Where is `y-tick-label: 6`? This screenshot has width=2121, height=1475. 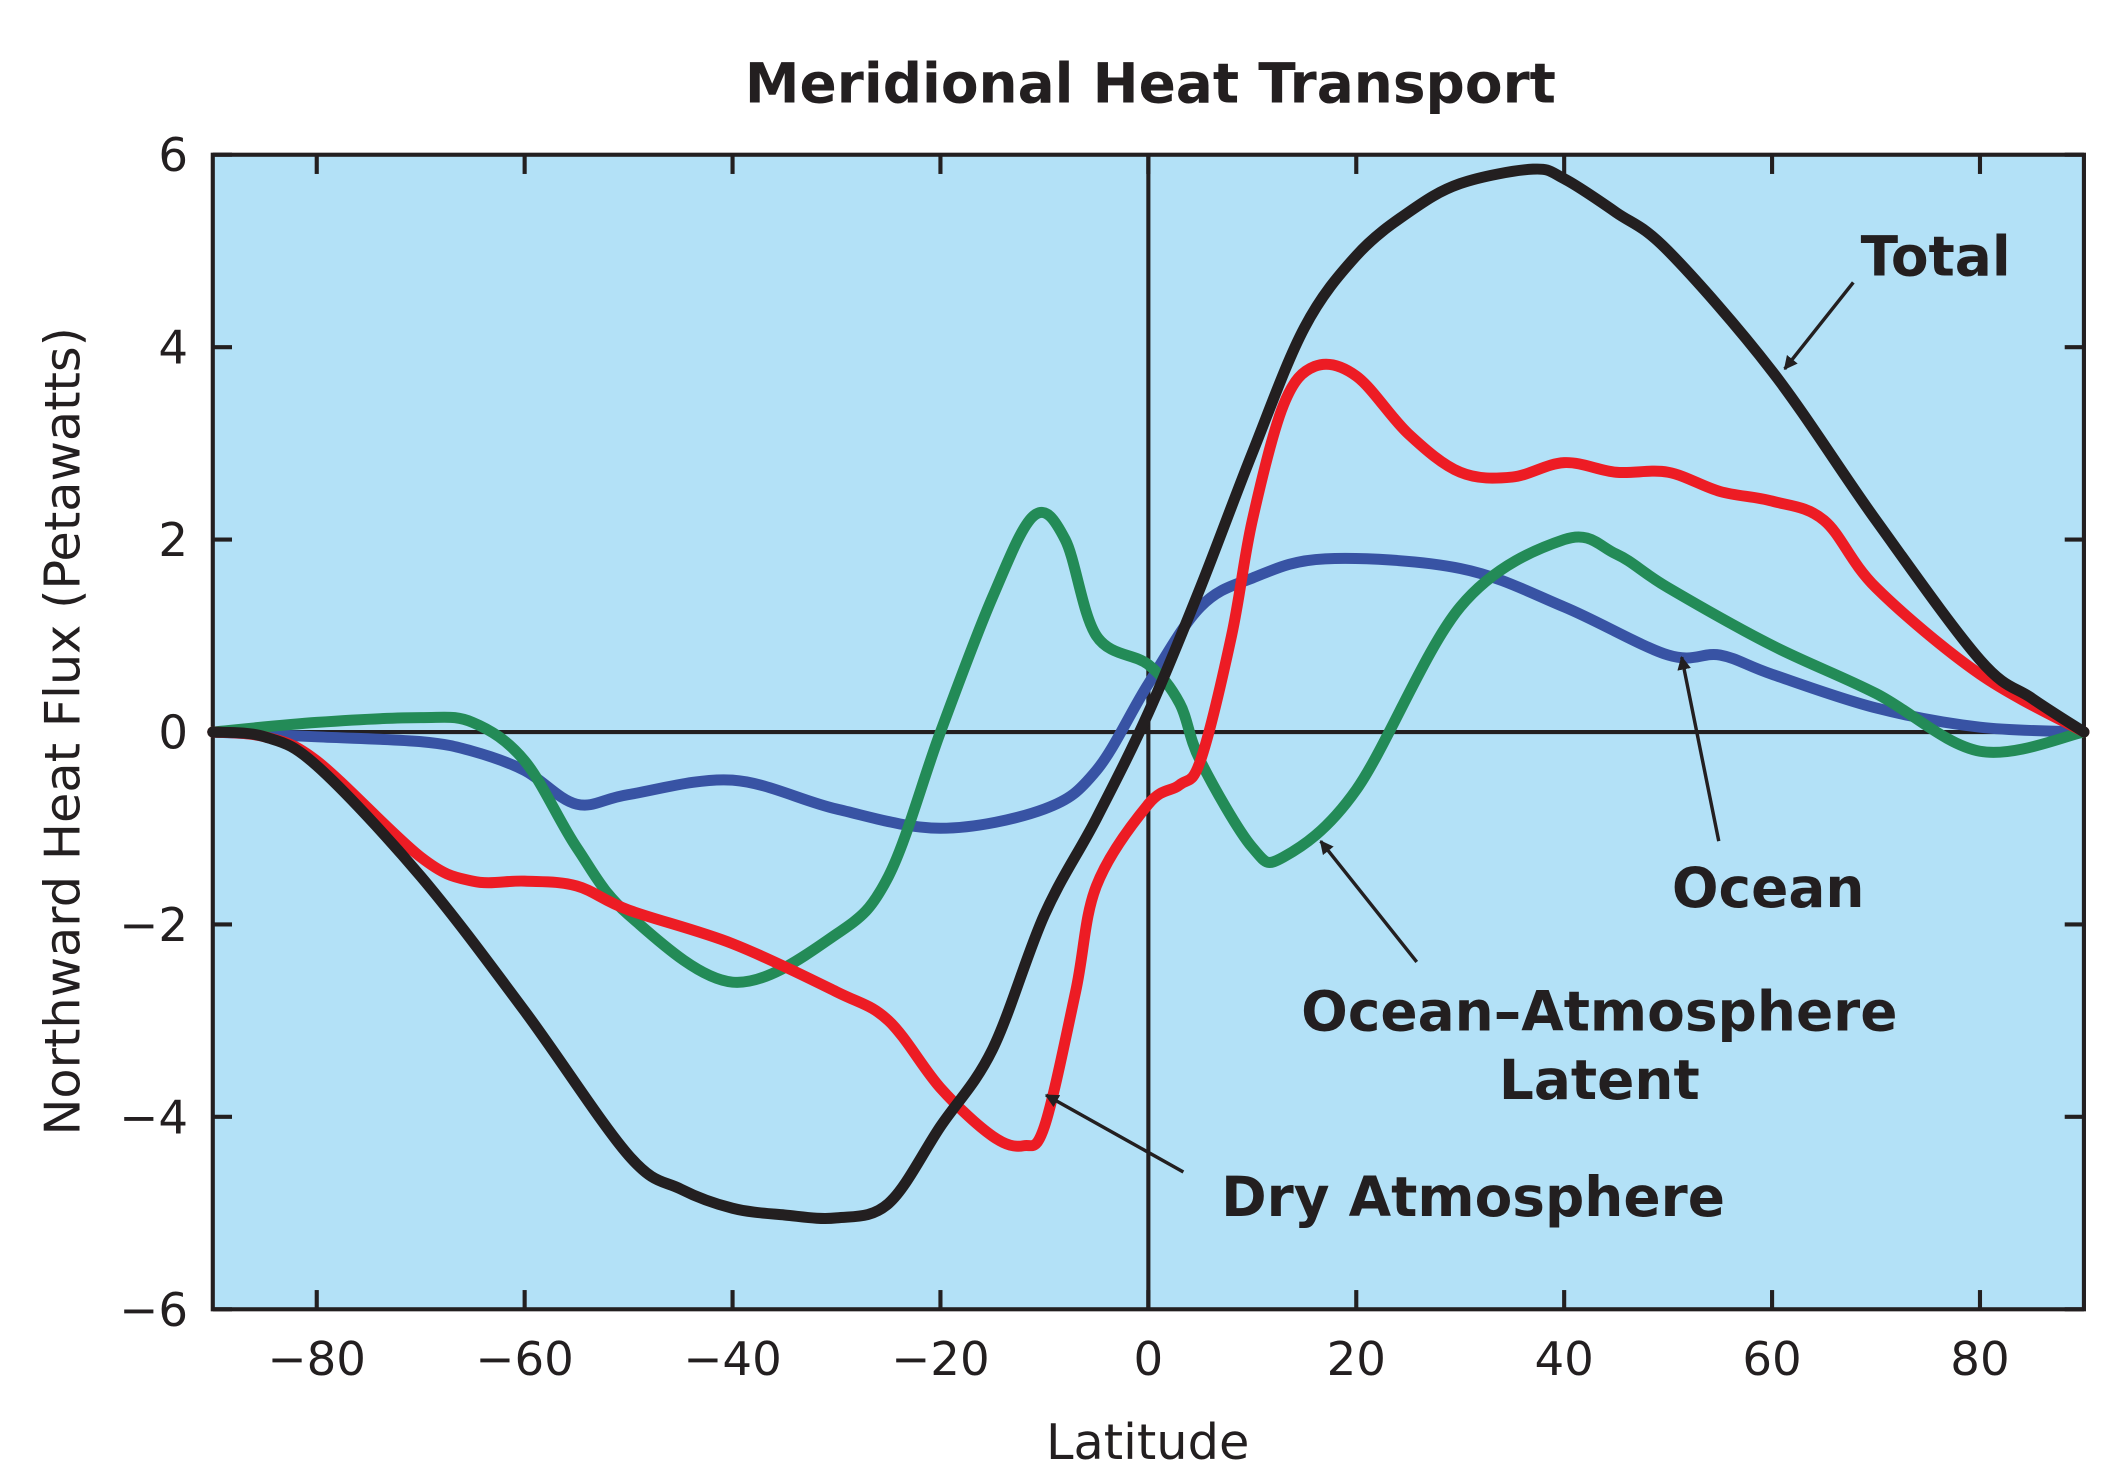
y-tick-label: 6 is located at coordinates (173, 156).